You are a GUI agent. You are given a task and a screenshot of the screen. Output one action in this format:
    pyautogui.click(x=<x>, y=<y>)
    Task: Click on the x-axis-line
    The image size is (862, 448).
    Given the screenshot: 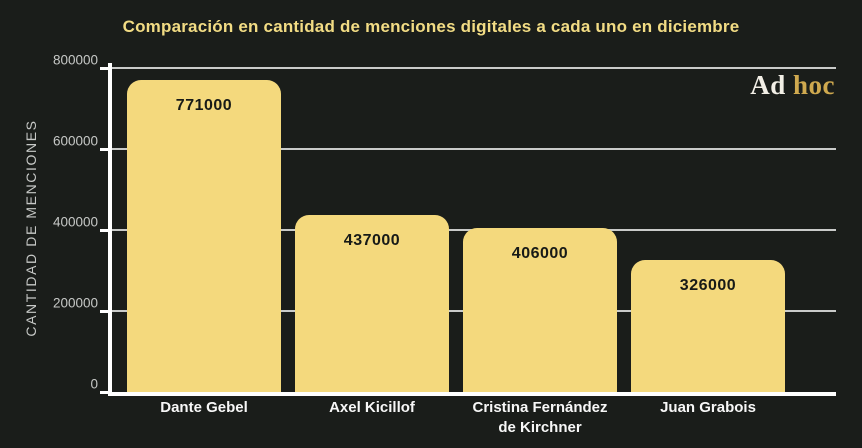 What is the action you would take?
    pyautogui.click(x=472, y=394)
    